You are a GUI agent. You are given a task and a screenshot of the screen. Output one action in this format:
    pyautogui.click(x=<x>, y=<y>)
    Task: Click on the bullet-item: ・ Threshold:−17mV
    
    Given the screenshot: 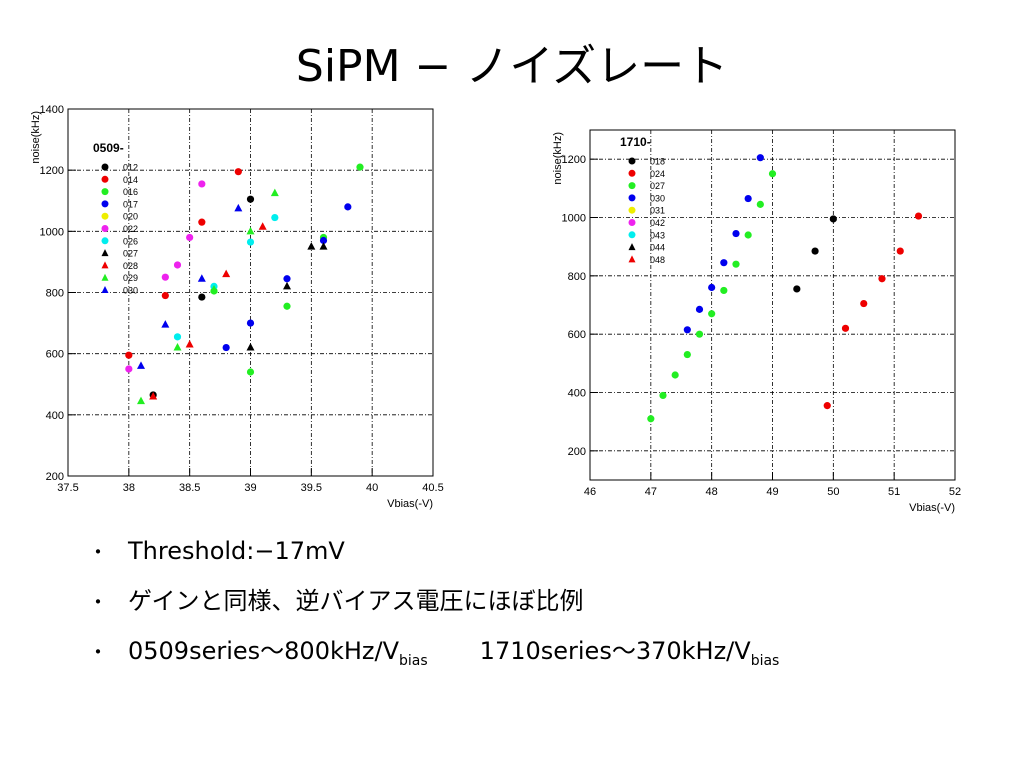 What is the action you would take?
    pyautogui.click(x=433, y=555)
    